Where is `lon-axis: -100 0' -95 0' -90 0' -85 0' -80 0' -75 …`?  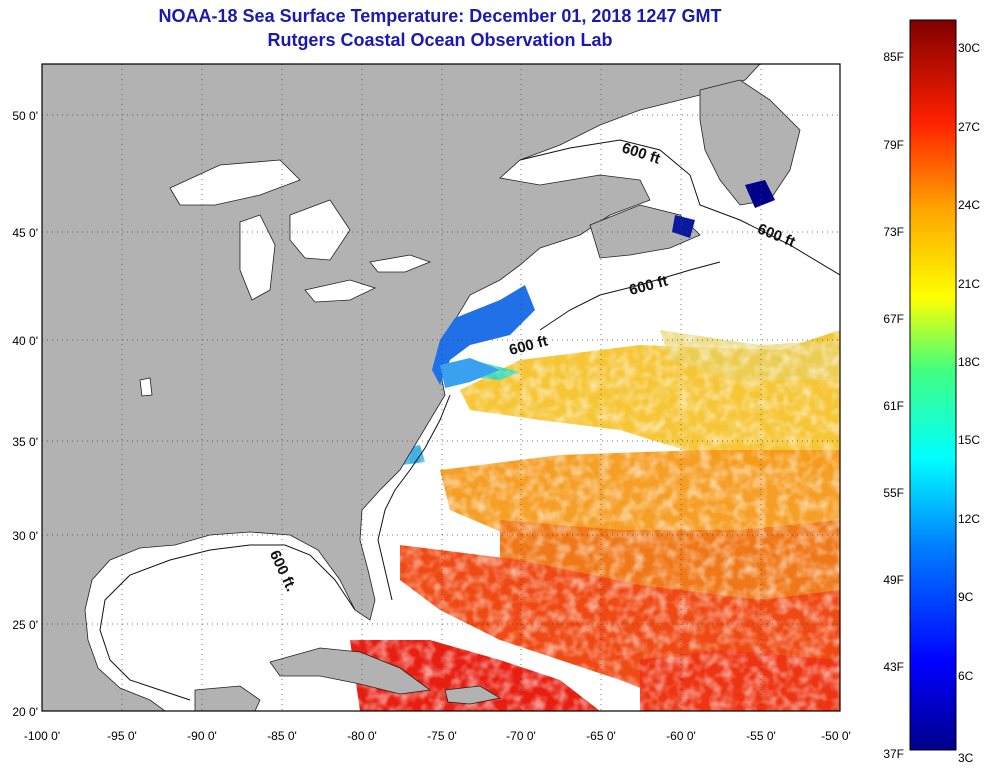 lon-axis: -100 0' -95 0' -90 0' -85 0' -80 0' -75 … is located at coordinates (437, 736).